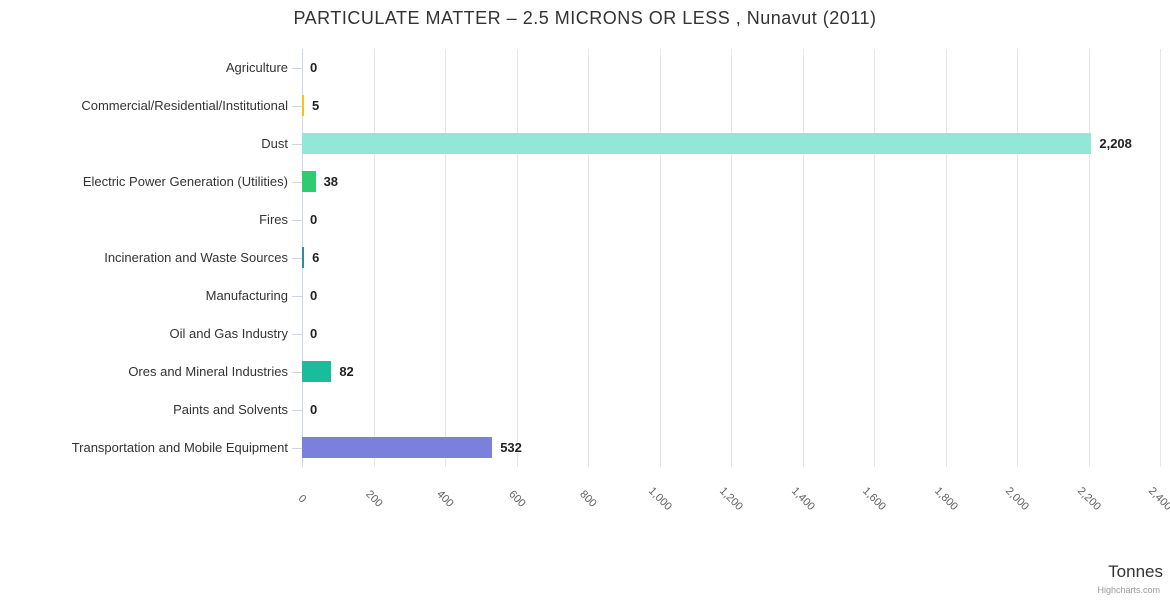  Describe the element at coordinates (302, 499) in the screenshot. I see `x-tick-label: 0` at that location.